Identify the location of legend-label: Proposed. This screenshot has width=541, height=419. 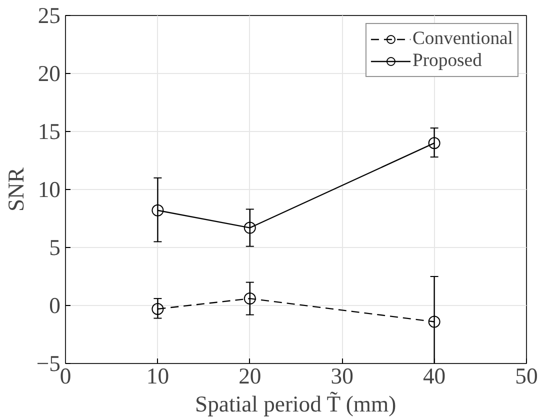
(447, 61).